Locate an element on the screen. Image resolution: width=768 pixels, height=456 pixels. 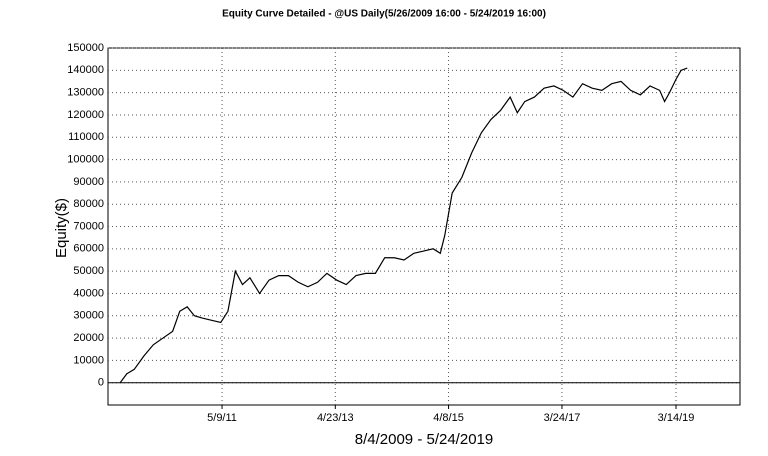
y-tick-label: 70000 is located at coordinates (88, 226).